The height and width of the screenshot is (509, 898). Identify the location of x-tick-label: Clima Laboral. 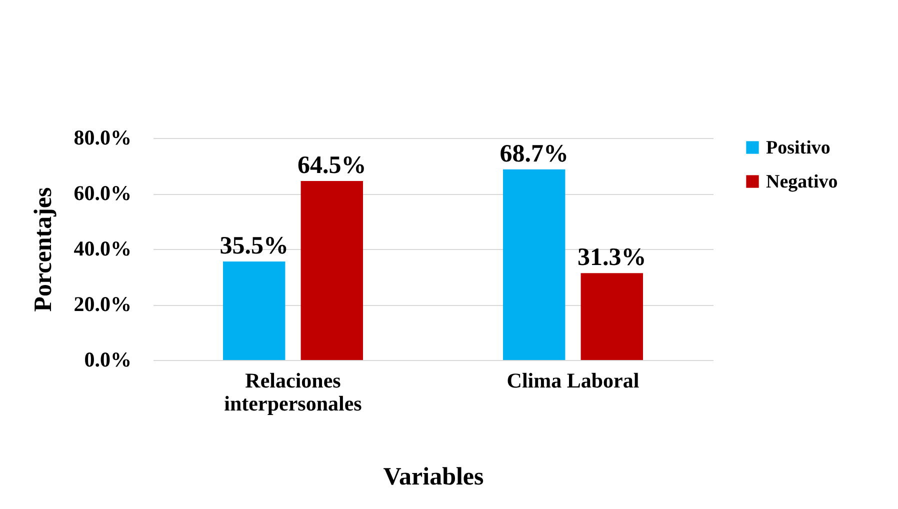
(573, 380).